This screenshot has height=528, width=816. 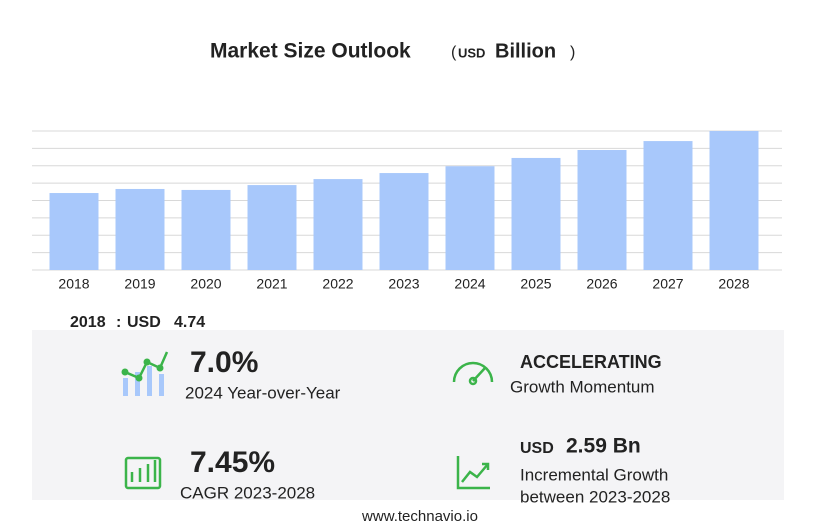 I want to click on x-tick-label: 2018, so click(x=73, y=284).